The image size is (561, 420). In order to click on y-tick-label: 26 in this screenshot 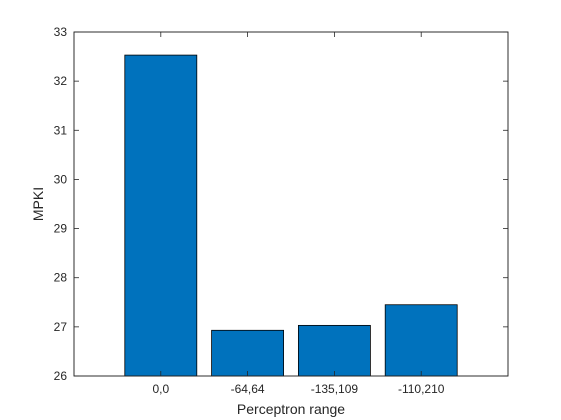, I will do `click(61, 376)`.